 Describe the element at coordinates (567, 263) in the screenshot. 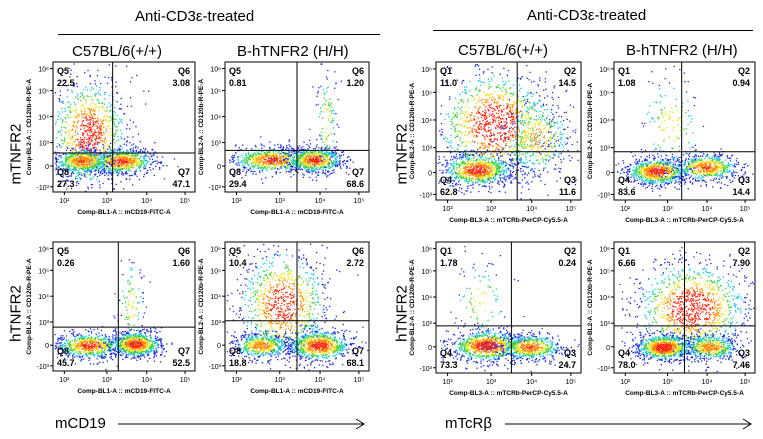

I see `quadrant-percent: 0.24` at that location.